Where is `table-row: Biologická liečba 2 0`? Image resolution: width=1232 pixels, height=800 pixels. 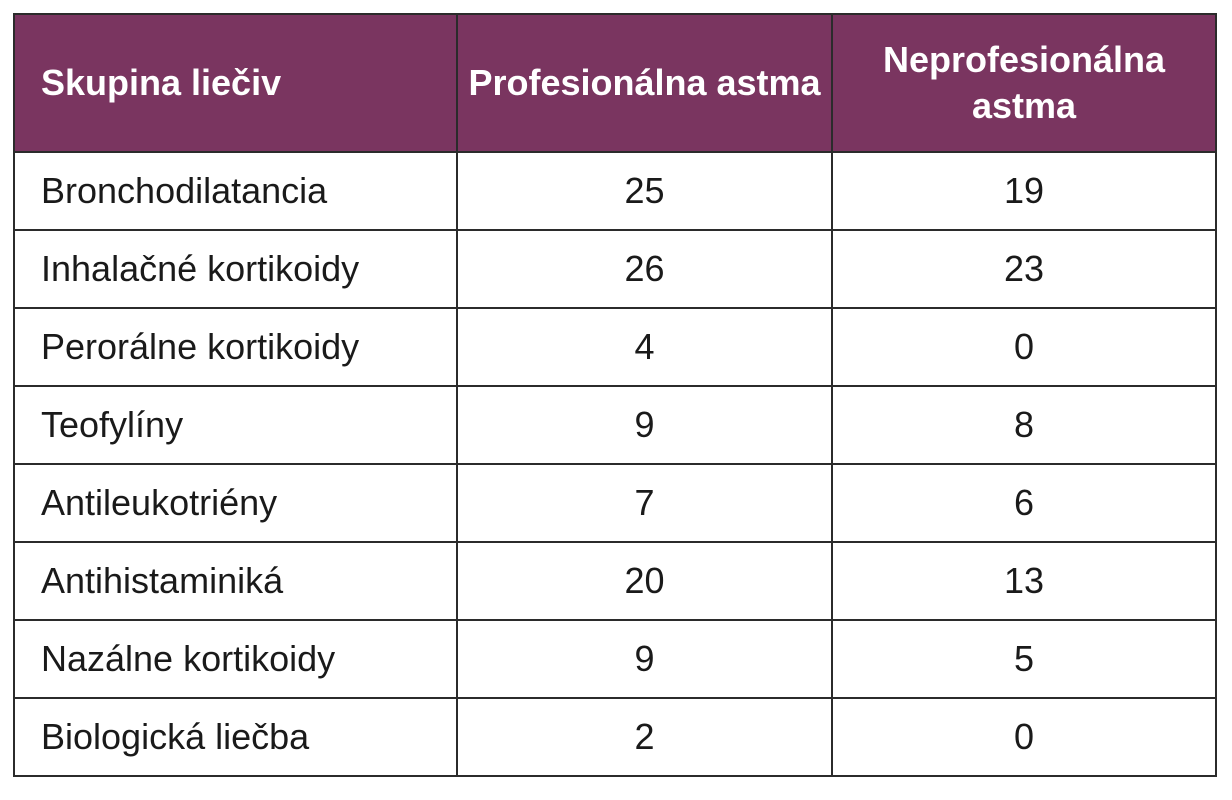
table-row: Biologická liečba 2 0 is located at coordinates (615, 737).